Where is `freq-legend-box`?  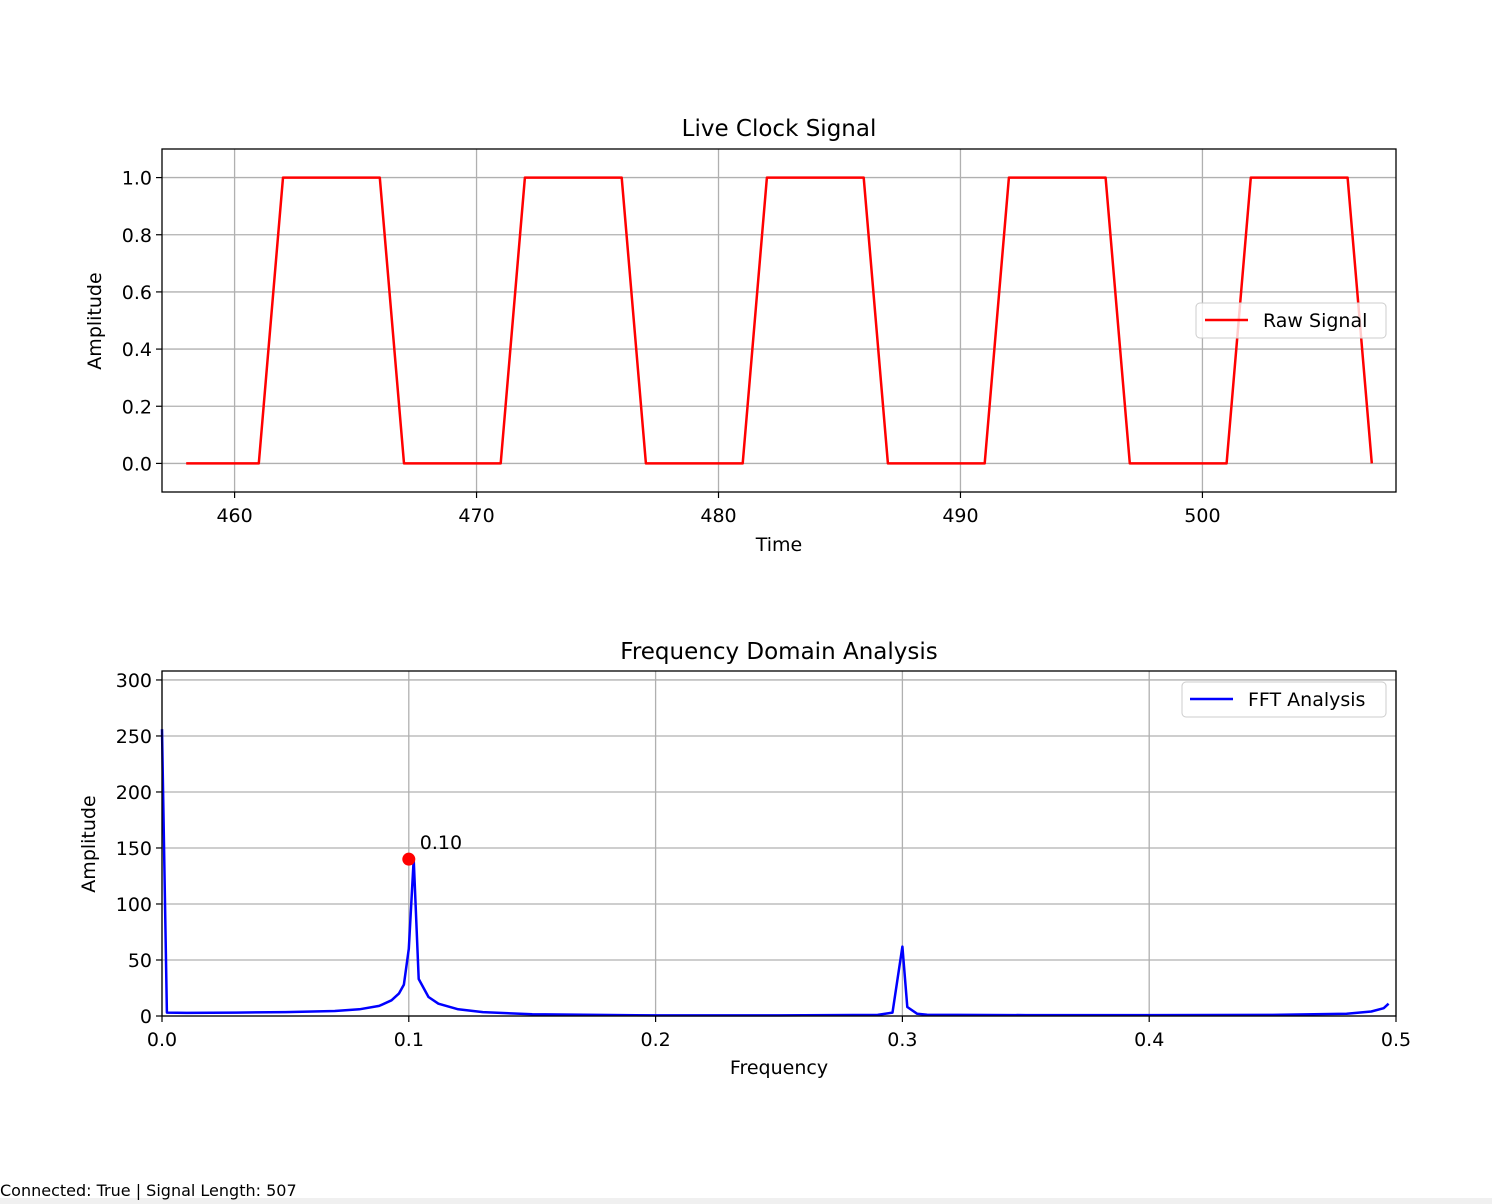
freq-legend-box is located at coordinates (1284, 699).